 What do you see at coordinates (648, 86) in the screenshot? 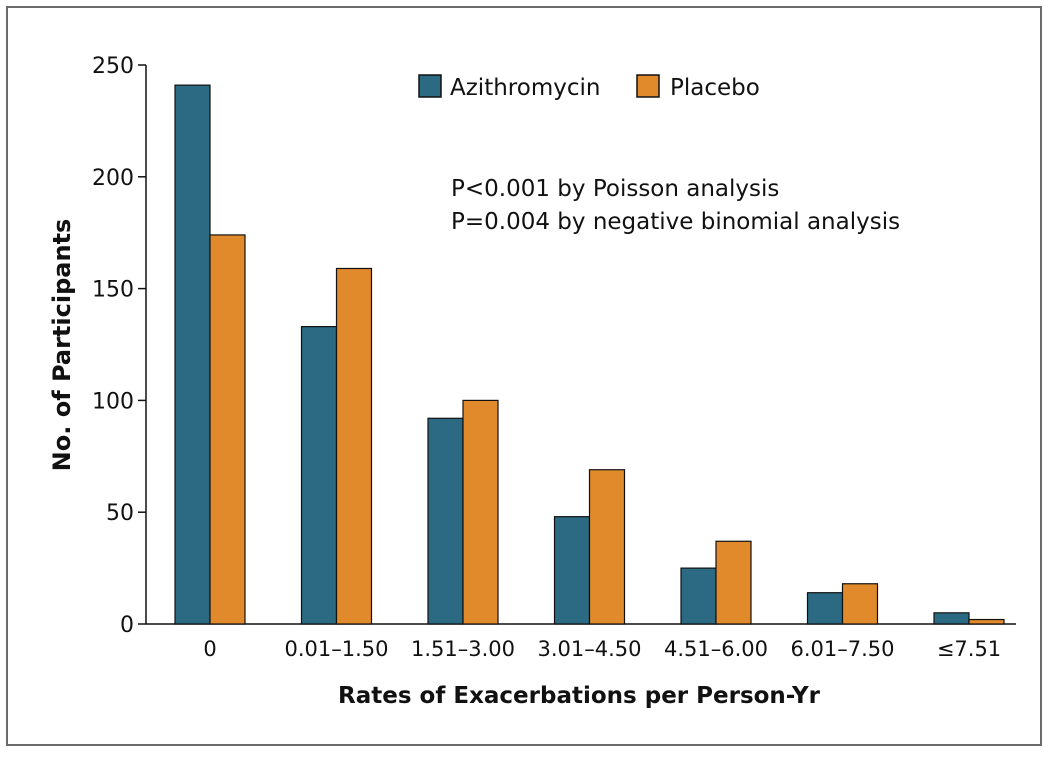
I see `legend-swatch-placebo` at bounding box center [648, 86].